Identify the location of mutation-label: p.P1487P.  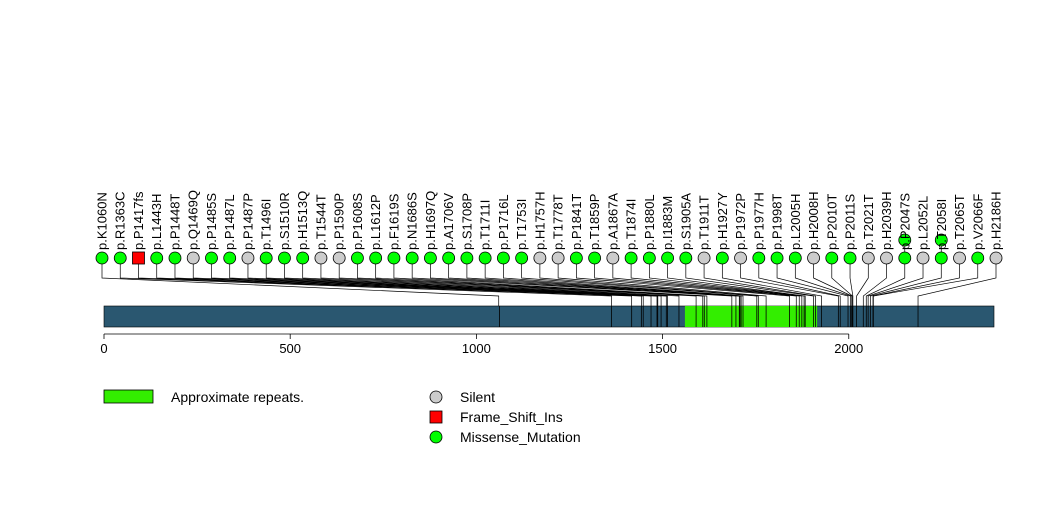
(247, 221).